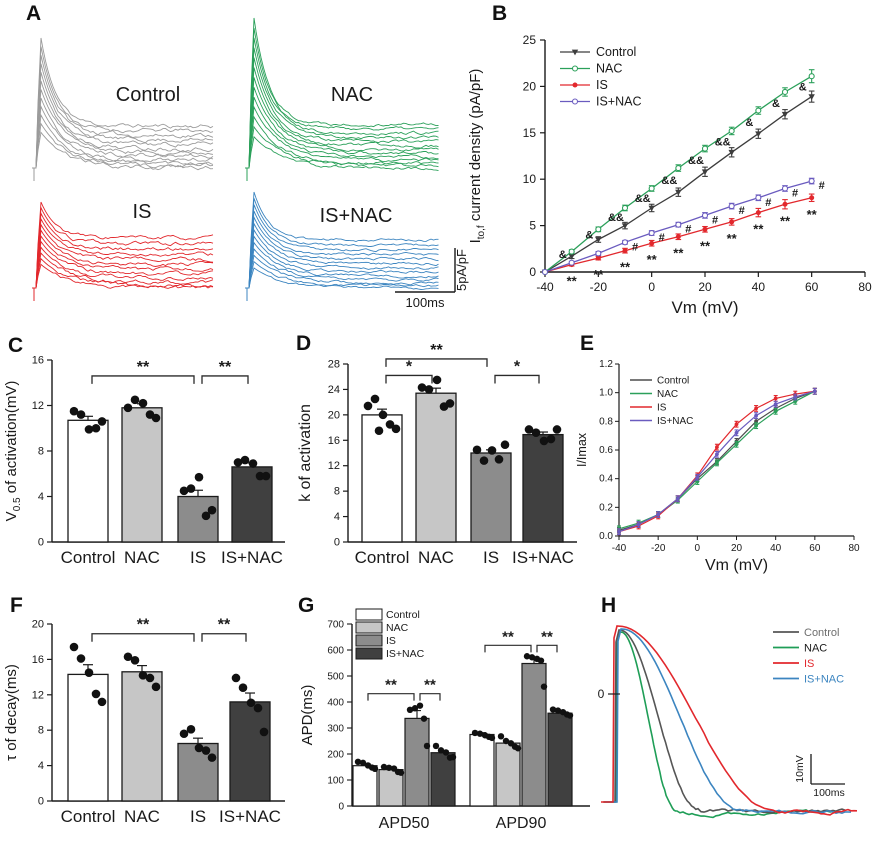 This screenshot has width=877, height=848. Describe the element at coordinates (417, 762) in the screenshot. I see `bar-IS-APD50` at that location.